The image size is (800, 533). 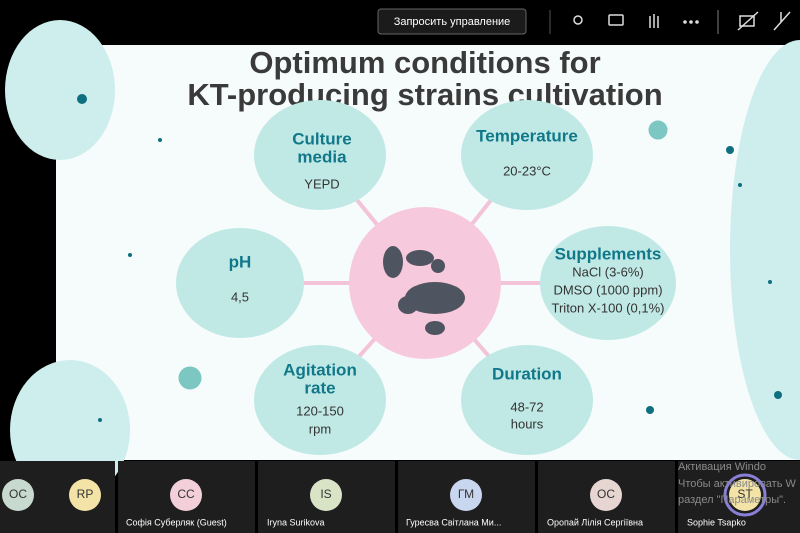 I want to click on participant-name: Iryna Surikova, so click(x=296, y=522).